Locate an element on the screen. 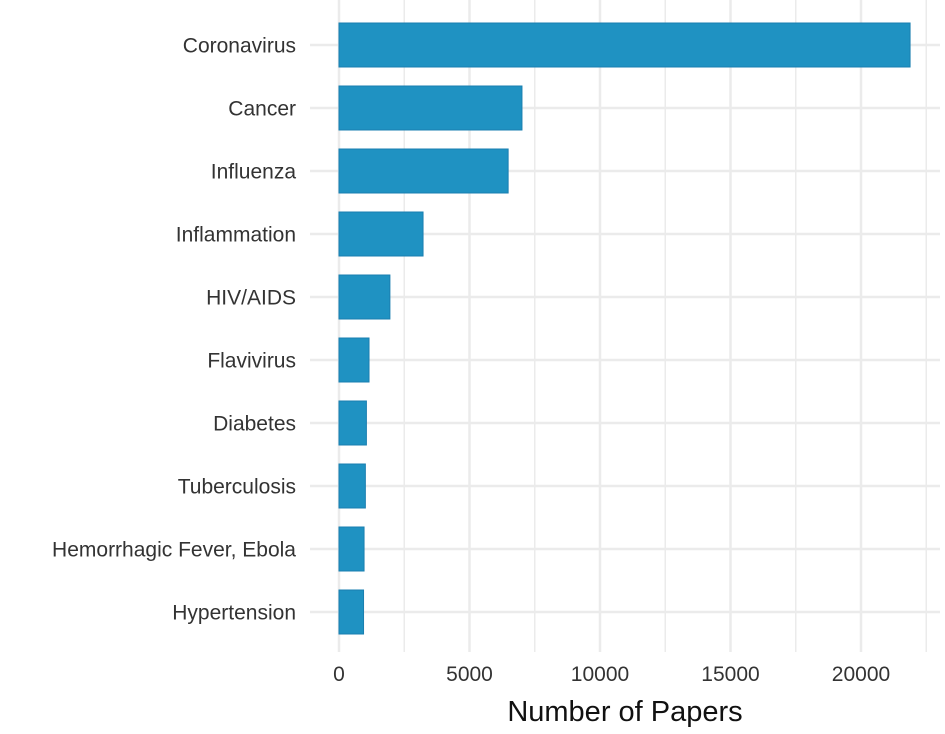 The width and height of the screenshot is (945, 734). x-tick-label: 5000 is located at coordinates (469, 674).